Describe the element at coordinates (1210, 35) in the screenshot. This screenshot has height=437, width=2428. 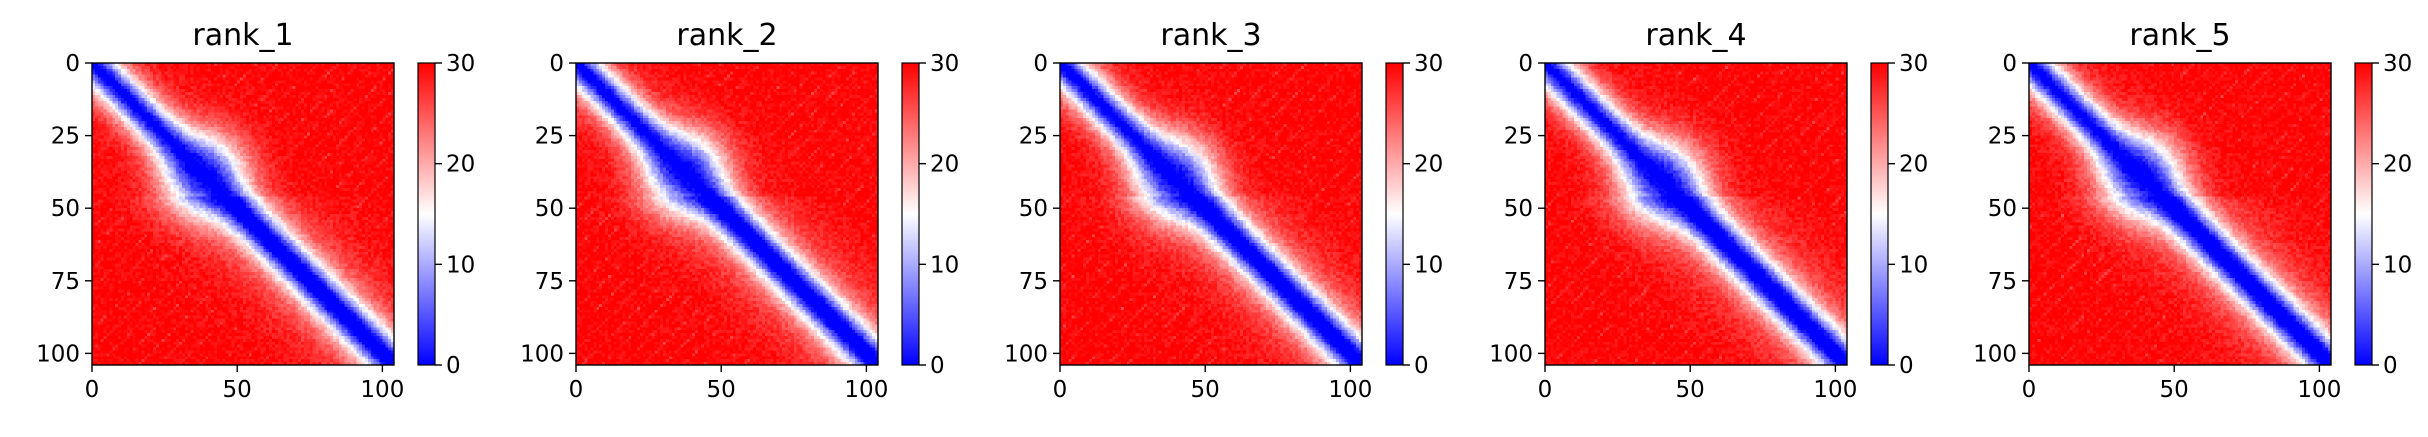
I see `panel-title: rank_3` at that location.